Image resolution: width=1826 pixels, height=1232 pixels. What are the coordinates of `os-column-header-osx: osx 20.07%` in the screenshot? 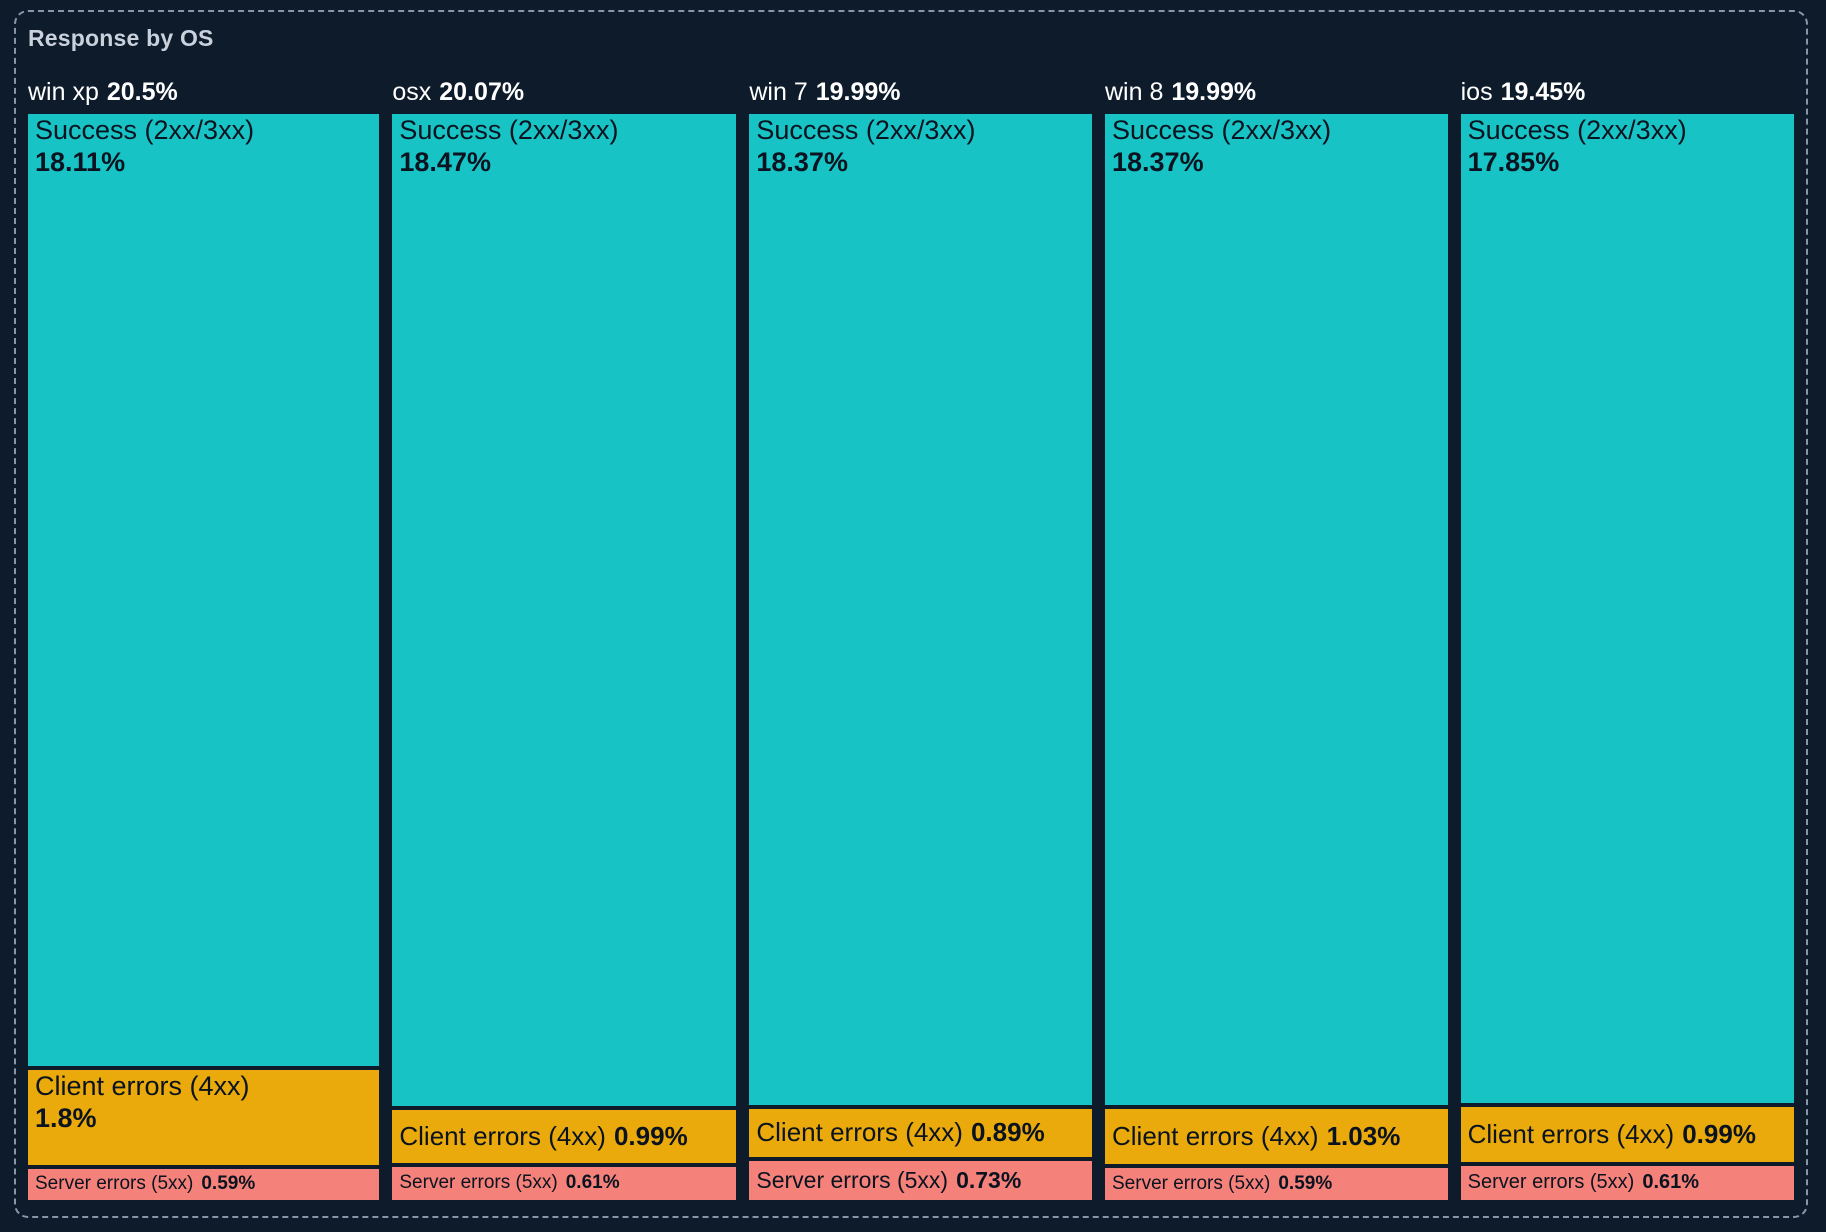 It's located at (564, 92).